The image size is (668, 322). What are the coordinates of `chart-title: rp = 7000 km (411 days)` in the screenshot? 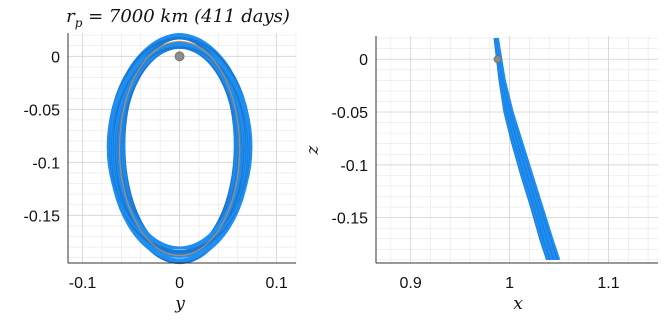 It's located at (178, 18).